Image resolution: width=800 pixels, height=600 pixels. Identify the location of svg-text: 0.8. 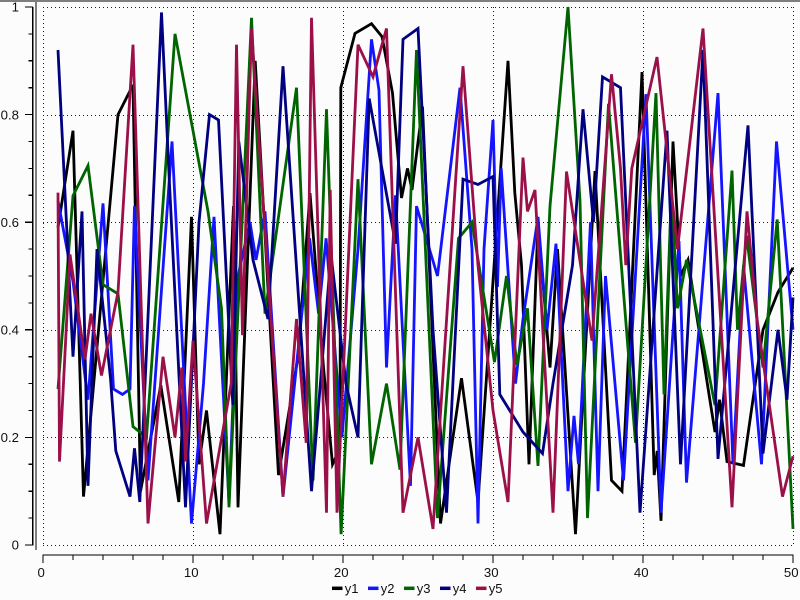
(10, 114).